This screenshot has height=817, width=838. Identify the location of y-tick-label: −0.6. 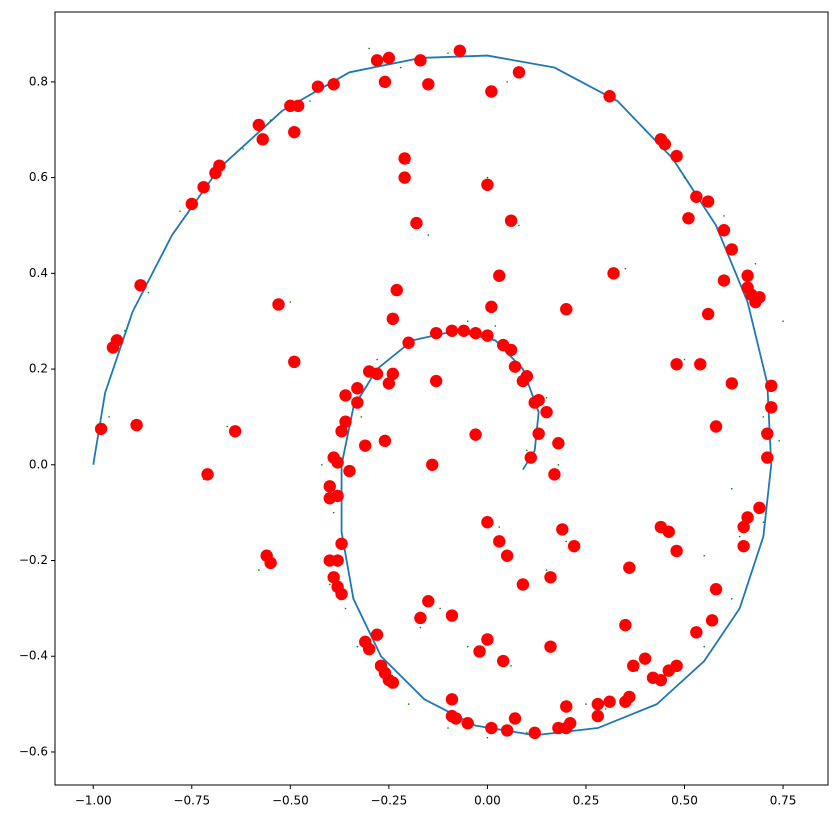
(33, 751).